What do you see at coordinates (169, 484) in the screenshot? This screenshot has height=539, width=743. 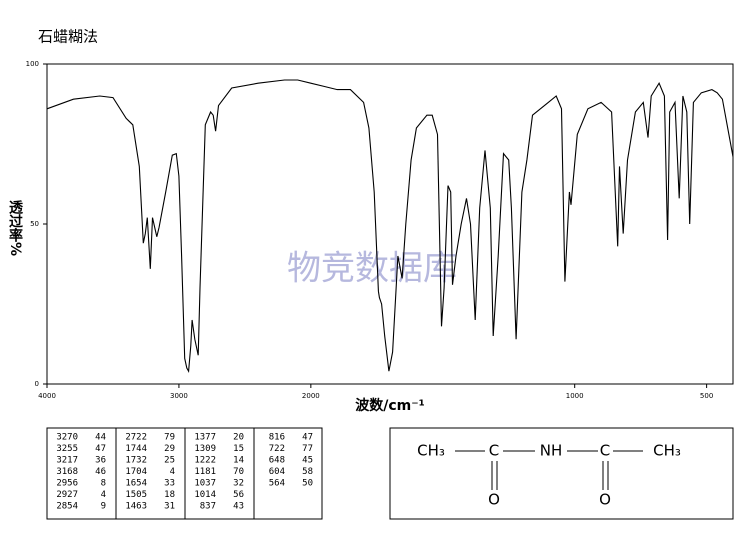 I see `peak-transmittance: 33` at bounding box center [169, 484].